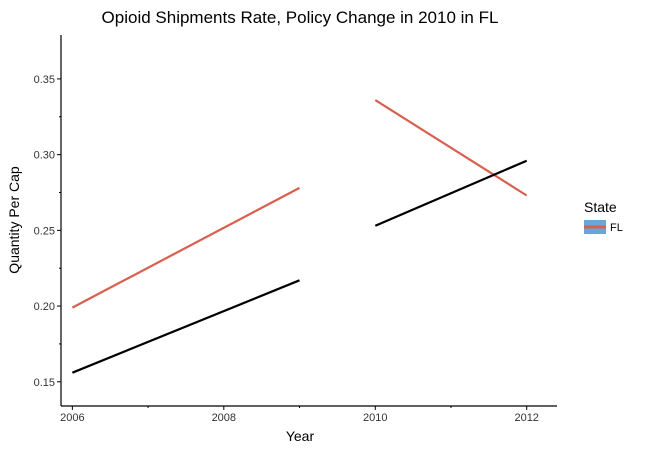  Describe the element at coordinates (600, 207) in the screenshot. I see `legend-title: State` at that location.